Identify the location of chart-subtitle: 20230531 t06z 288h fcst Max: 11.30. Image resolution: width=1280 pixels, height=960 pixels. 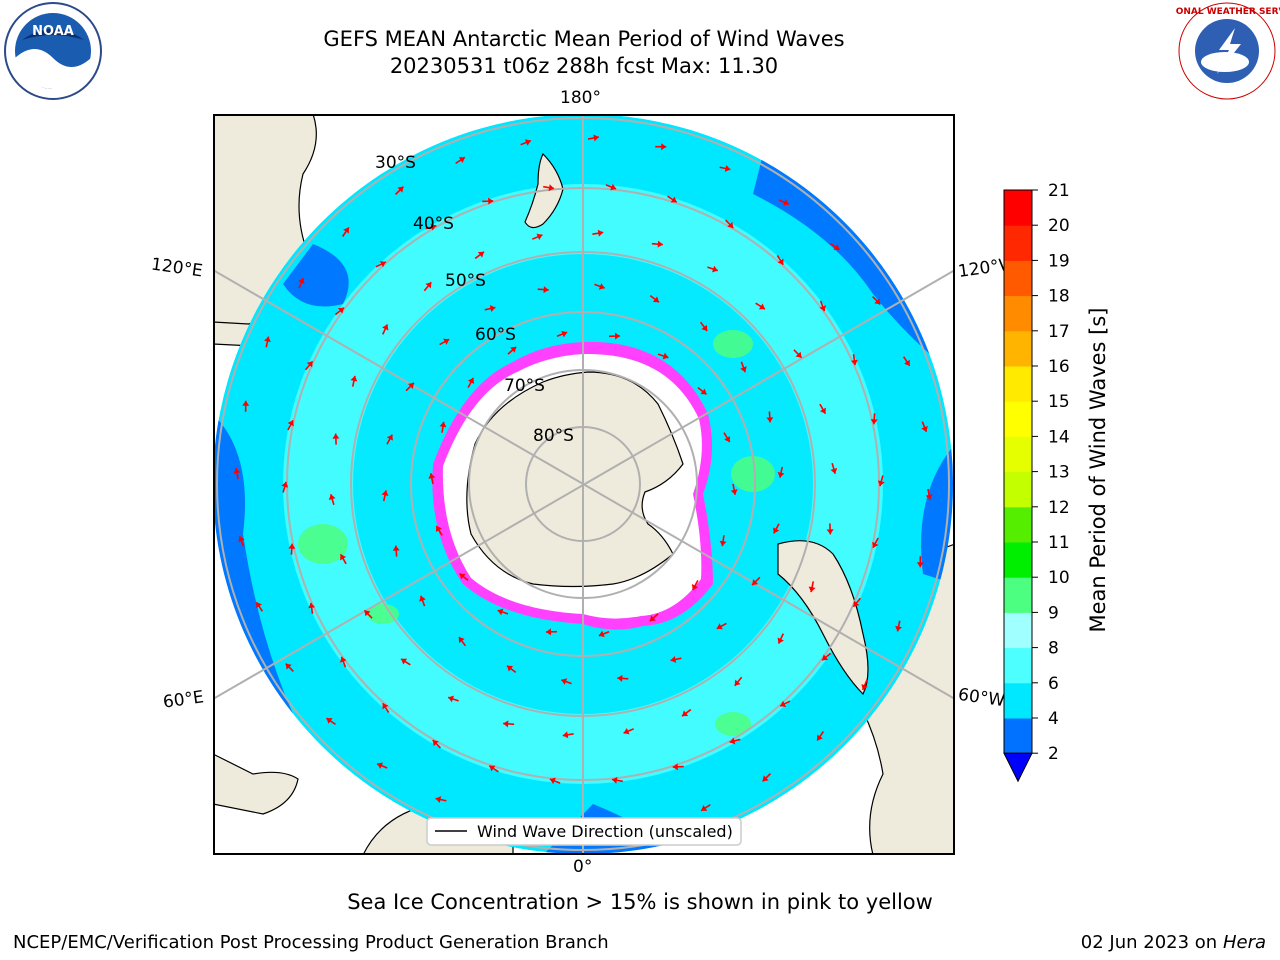
(584, 66).